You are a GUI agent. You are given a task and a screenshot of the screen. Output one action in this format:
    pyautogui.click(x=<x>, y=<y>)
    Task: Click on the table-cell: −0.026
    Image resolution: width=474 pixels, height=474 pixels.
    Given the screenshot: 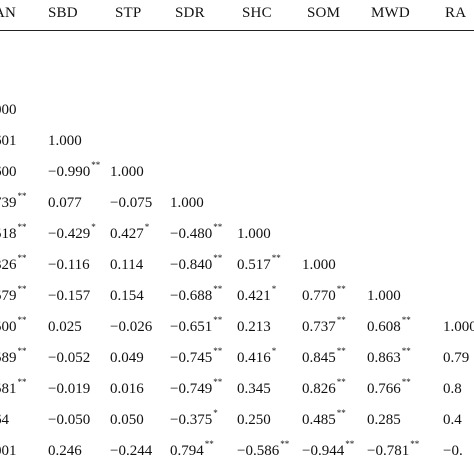 What is the action you would take?
    pyautogui.click(x=131, y=327)
    